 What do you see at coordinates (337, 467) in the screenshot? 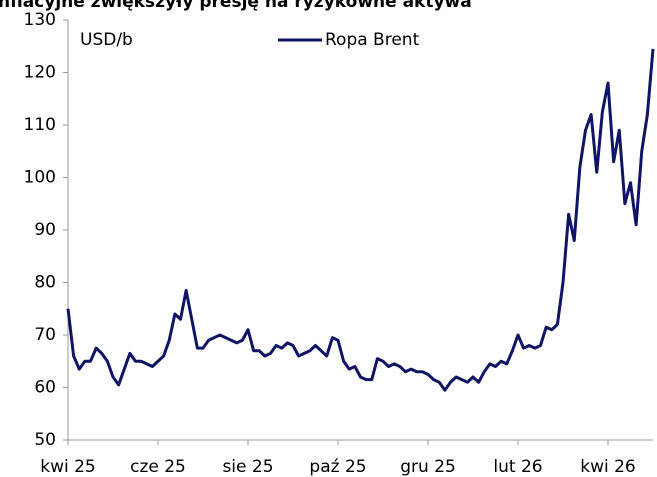
I see `x-tick-label: paź 25` at bounding box center [337, 467].